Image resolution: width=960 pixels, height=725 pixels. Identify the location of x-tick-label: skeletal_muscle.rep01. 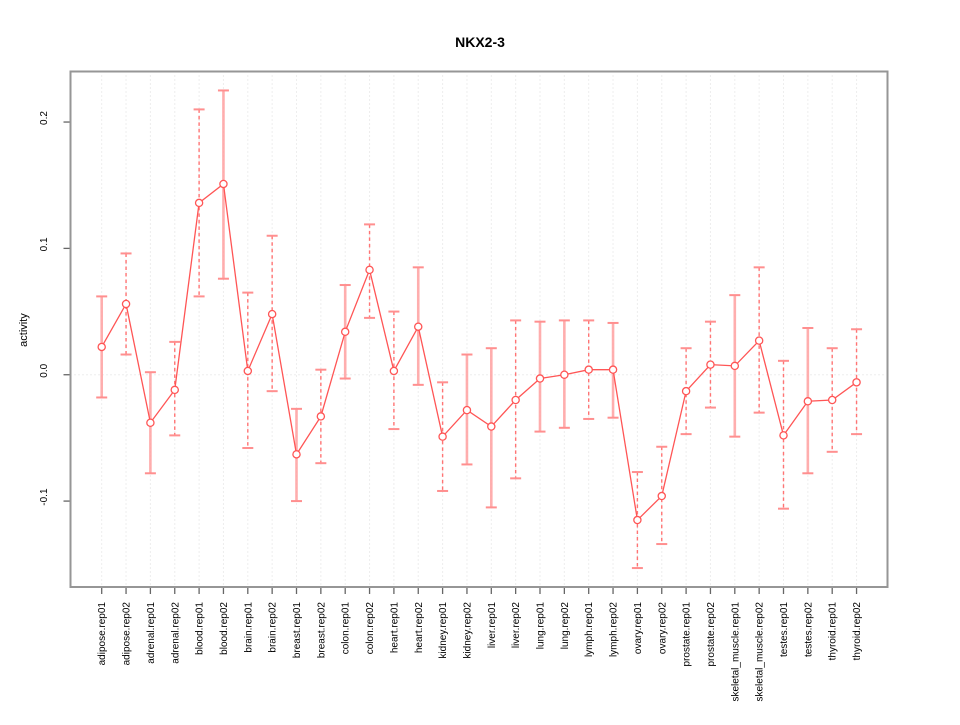
(735, 652).